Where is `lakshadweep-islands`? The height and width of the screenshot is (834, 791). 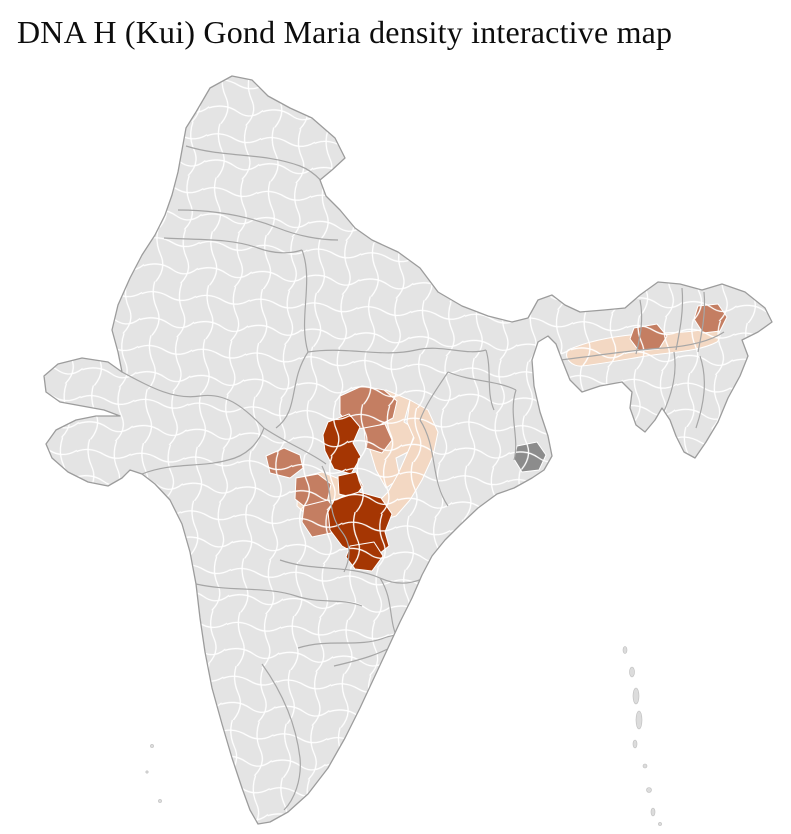
lakshadweep-islands is located at coordinates (153, 773).